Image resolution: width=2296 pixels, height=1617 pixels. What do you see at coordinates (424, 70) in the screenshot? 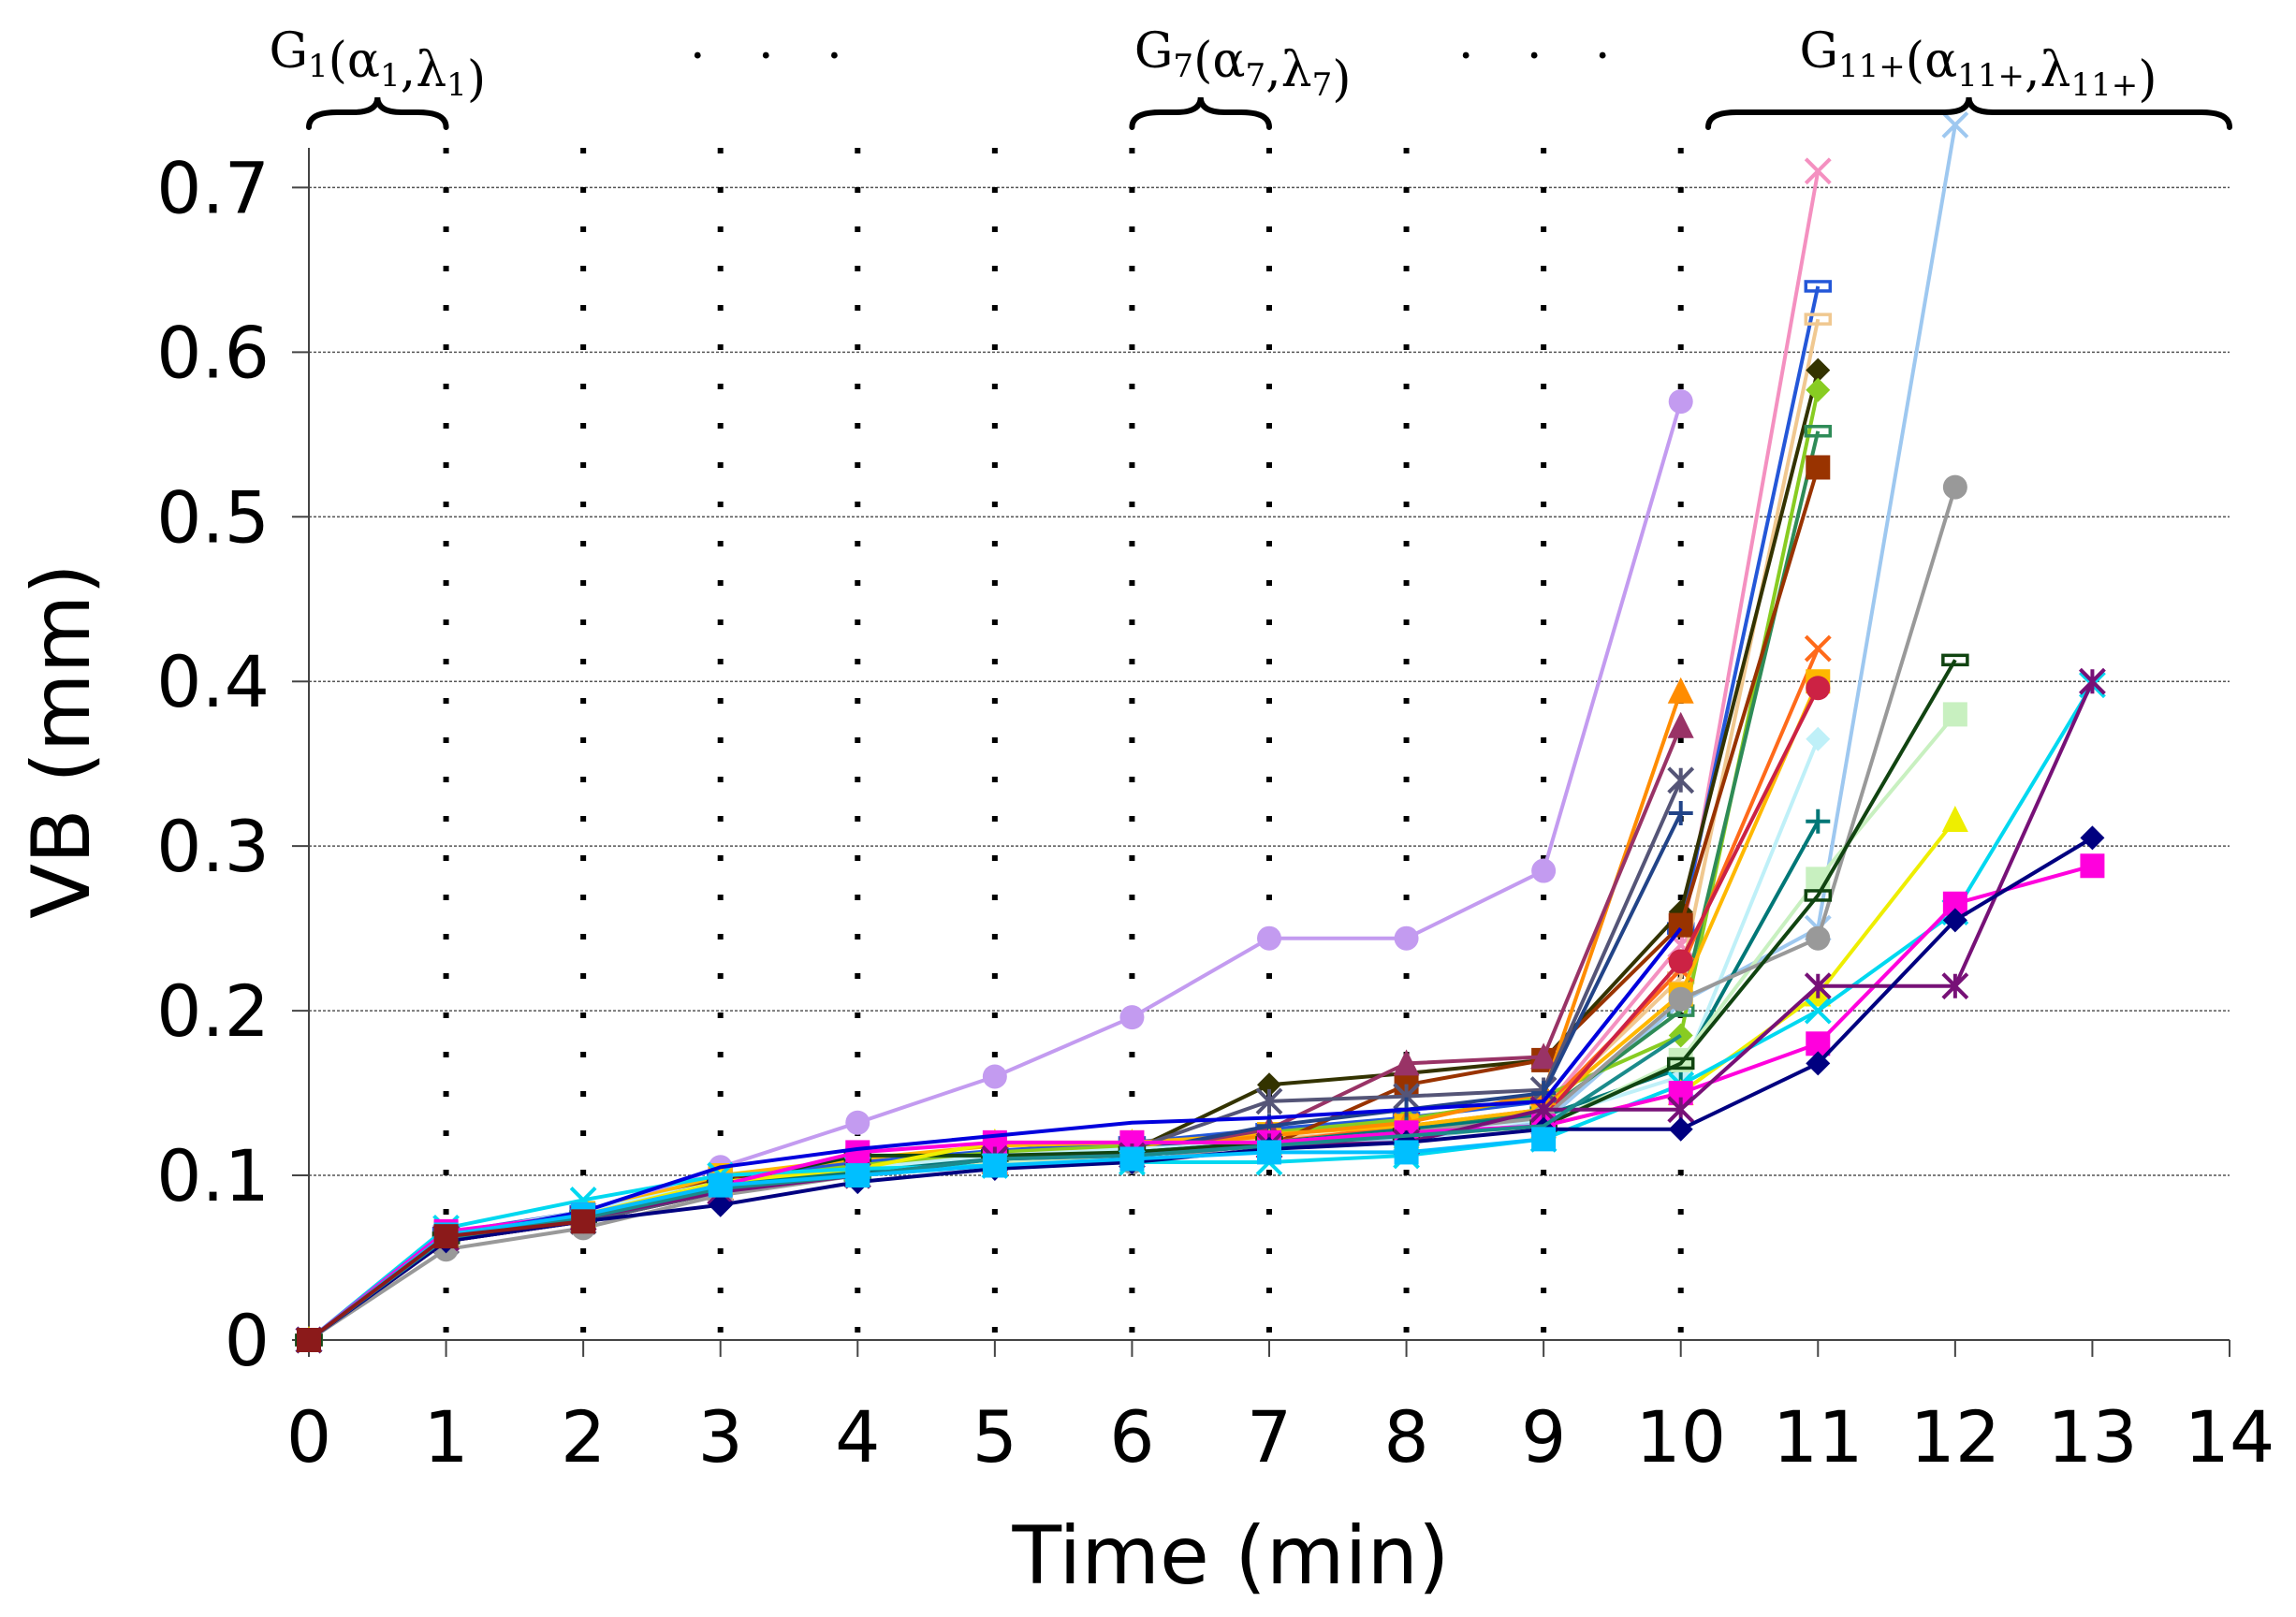
I see `label-g1-part: ,λ` at bounding box center [424, 70].